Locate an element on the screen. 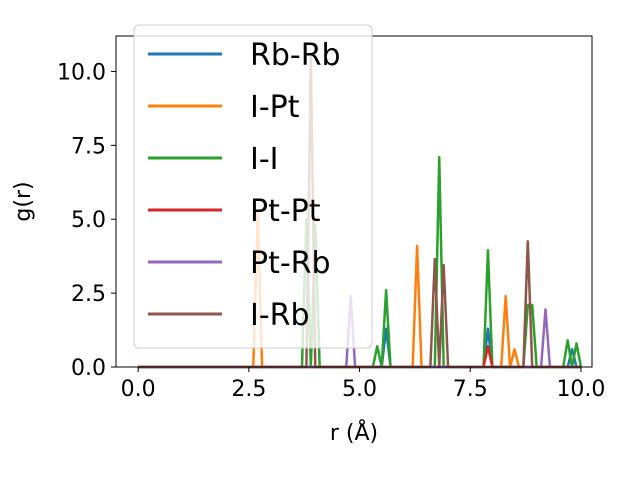 This screenshot has height=480, width=640. x-axis-label: r (Å) is located at coordinates (354, 432).